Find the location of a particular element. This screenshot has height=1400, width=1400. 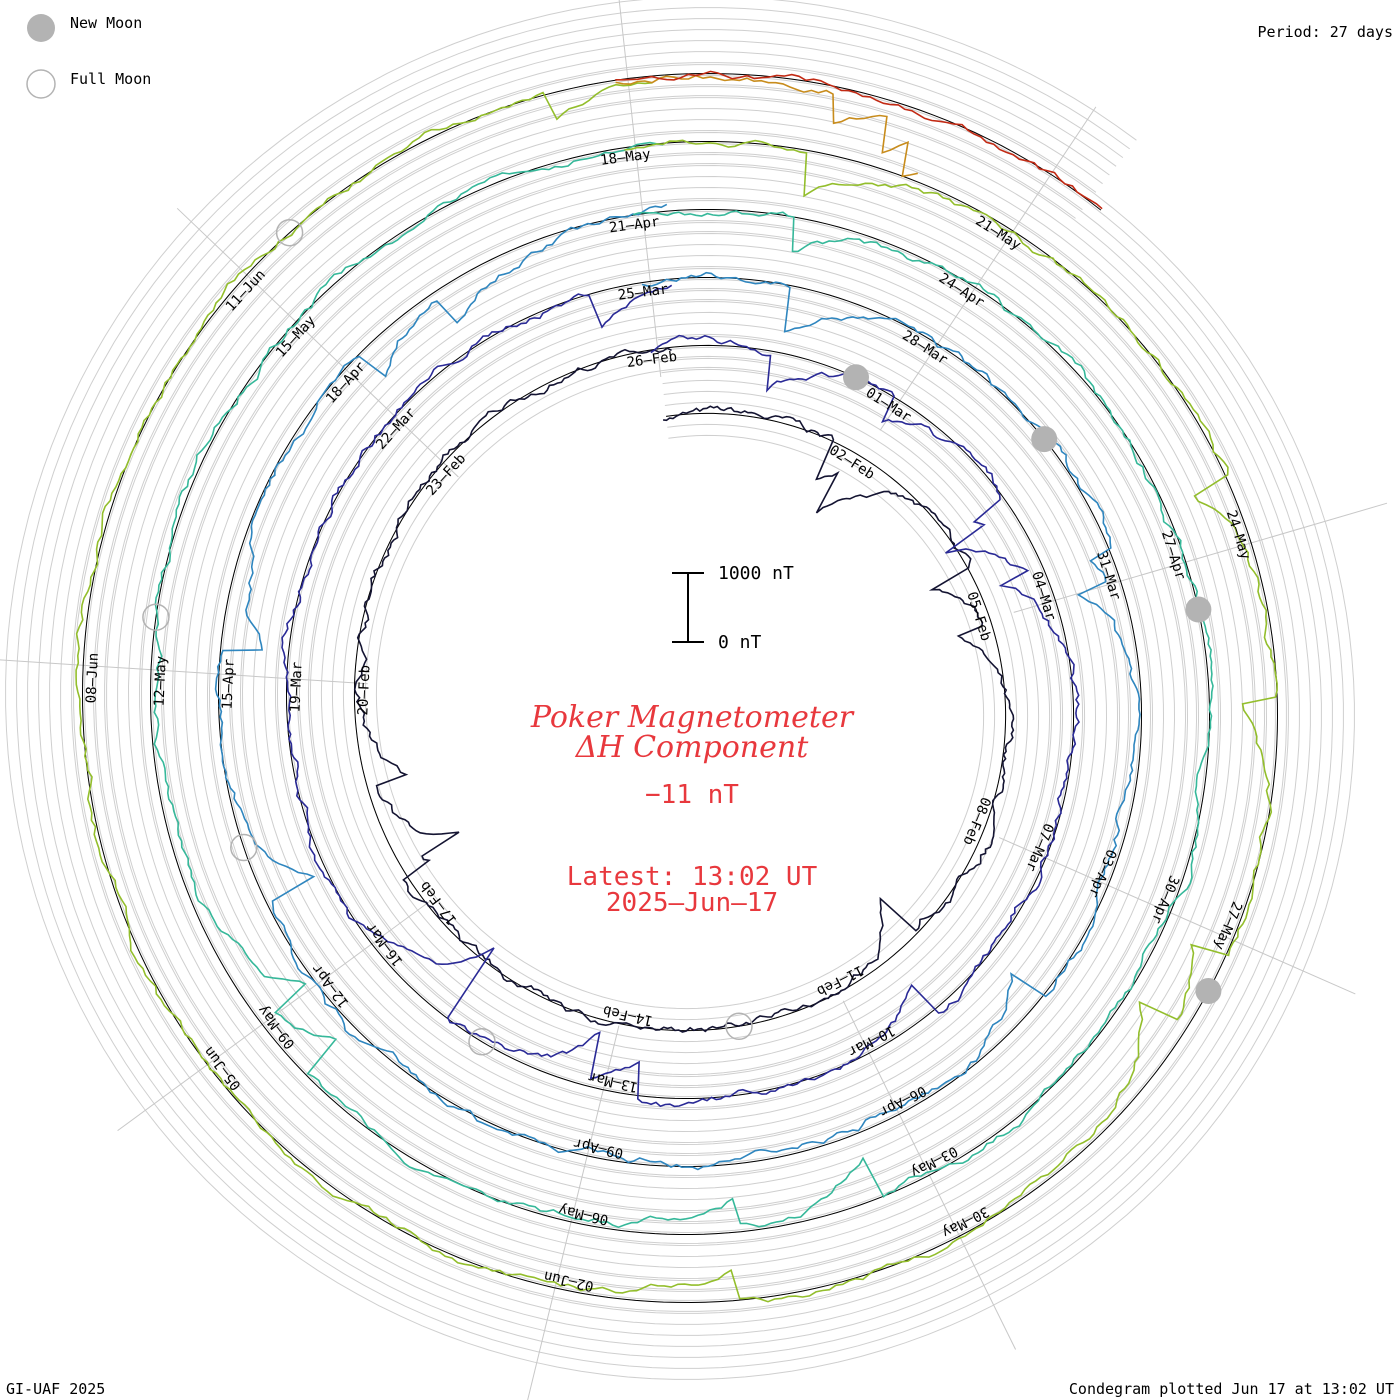

date-tick-label: 21–Apr is located at coordinates (634, 225).